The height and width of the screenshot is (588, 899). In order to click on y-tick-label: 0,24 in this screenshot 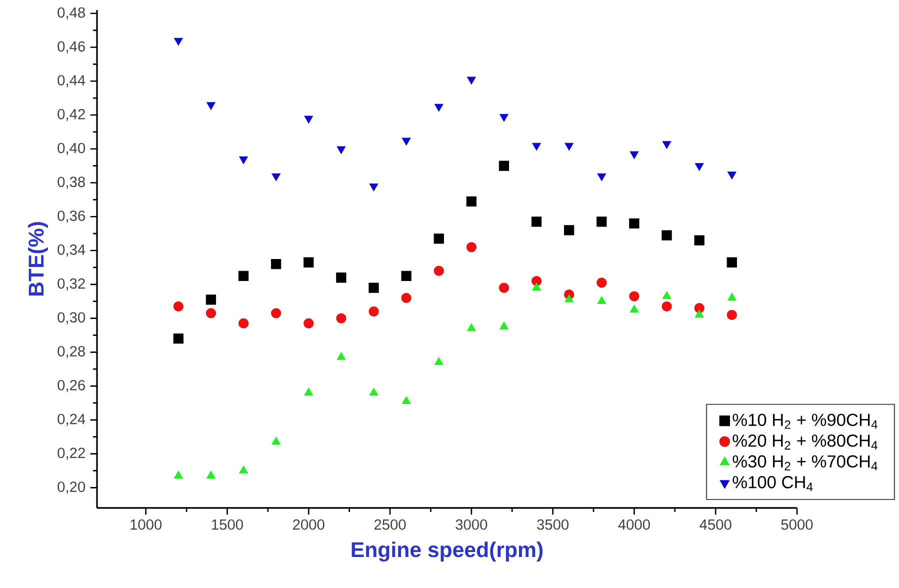, I will do `click(72, 420)`.